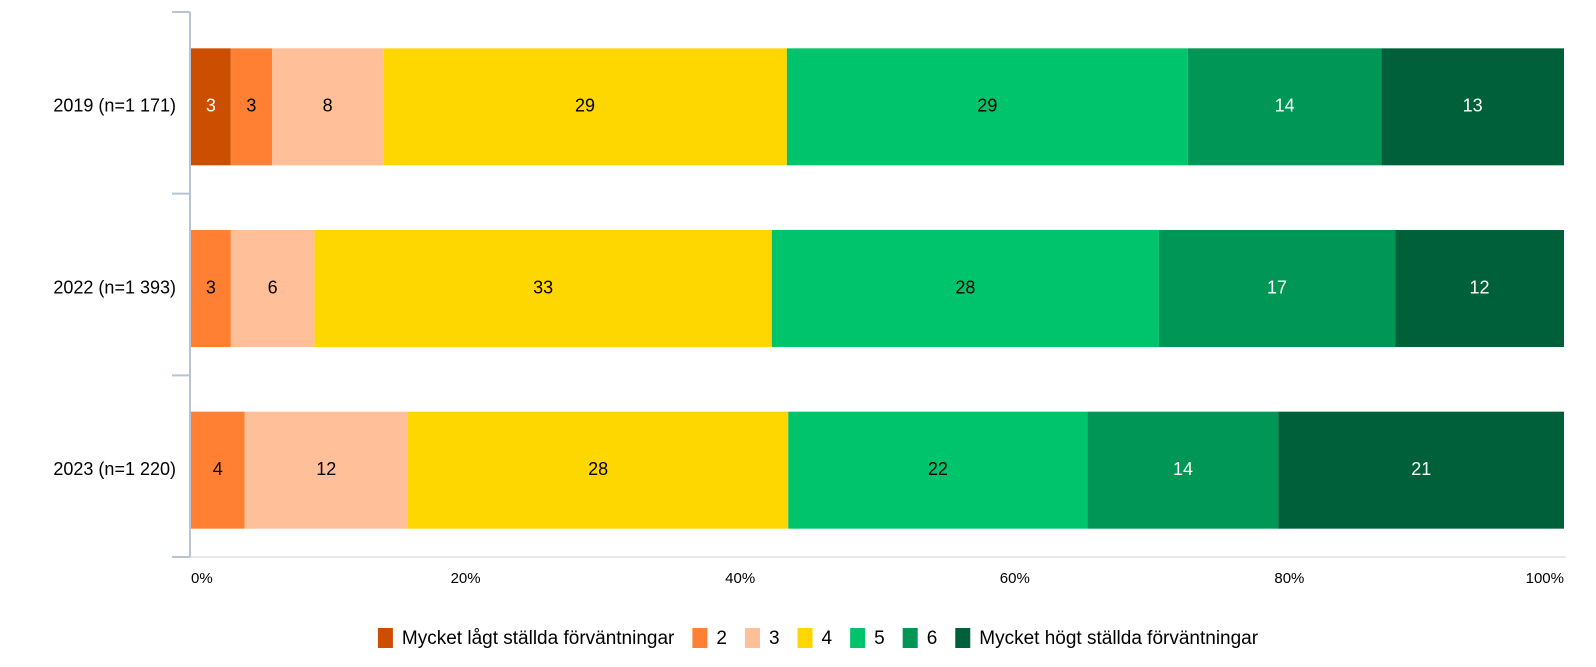  Describe the element at coordinates (1289, 578) in the screenshot. I see `x-tick-label: 80%` at that location.